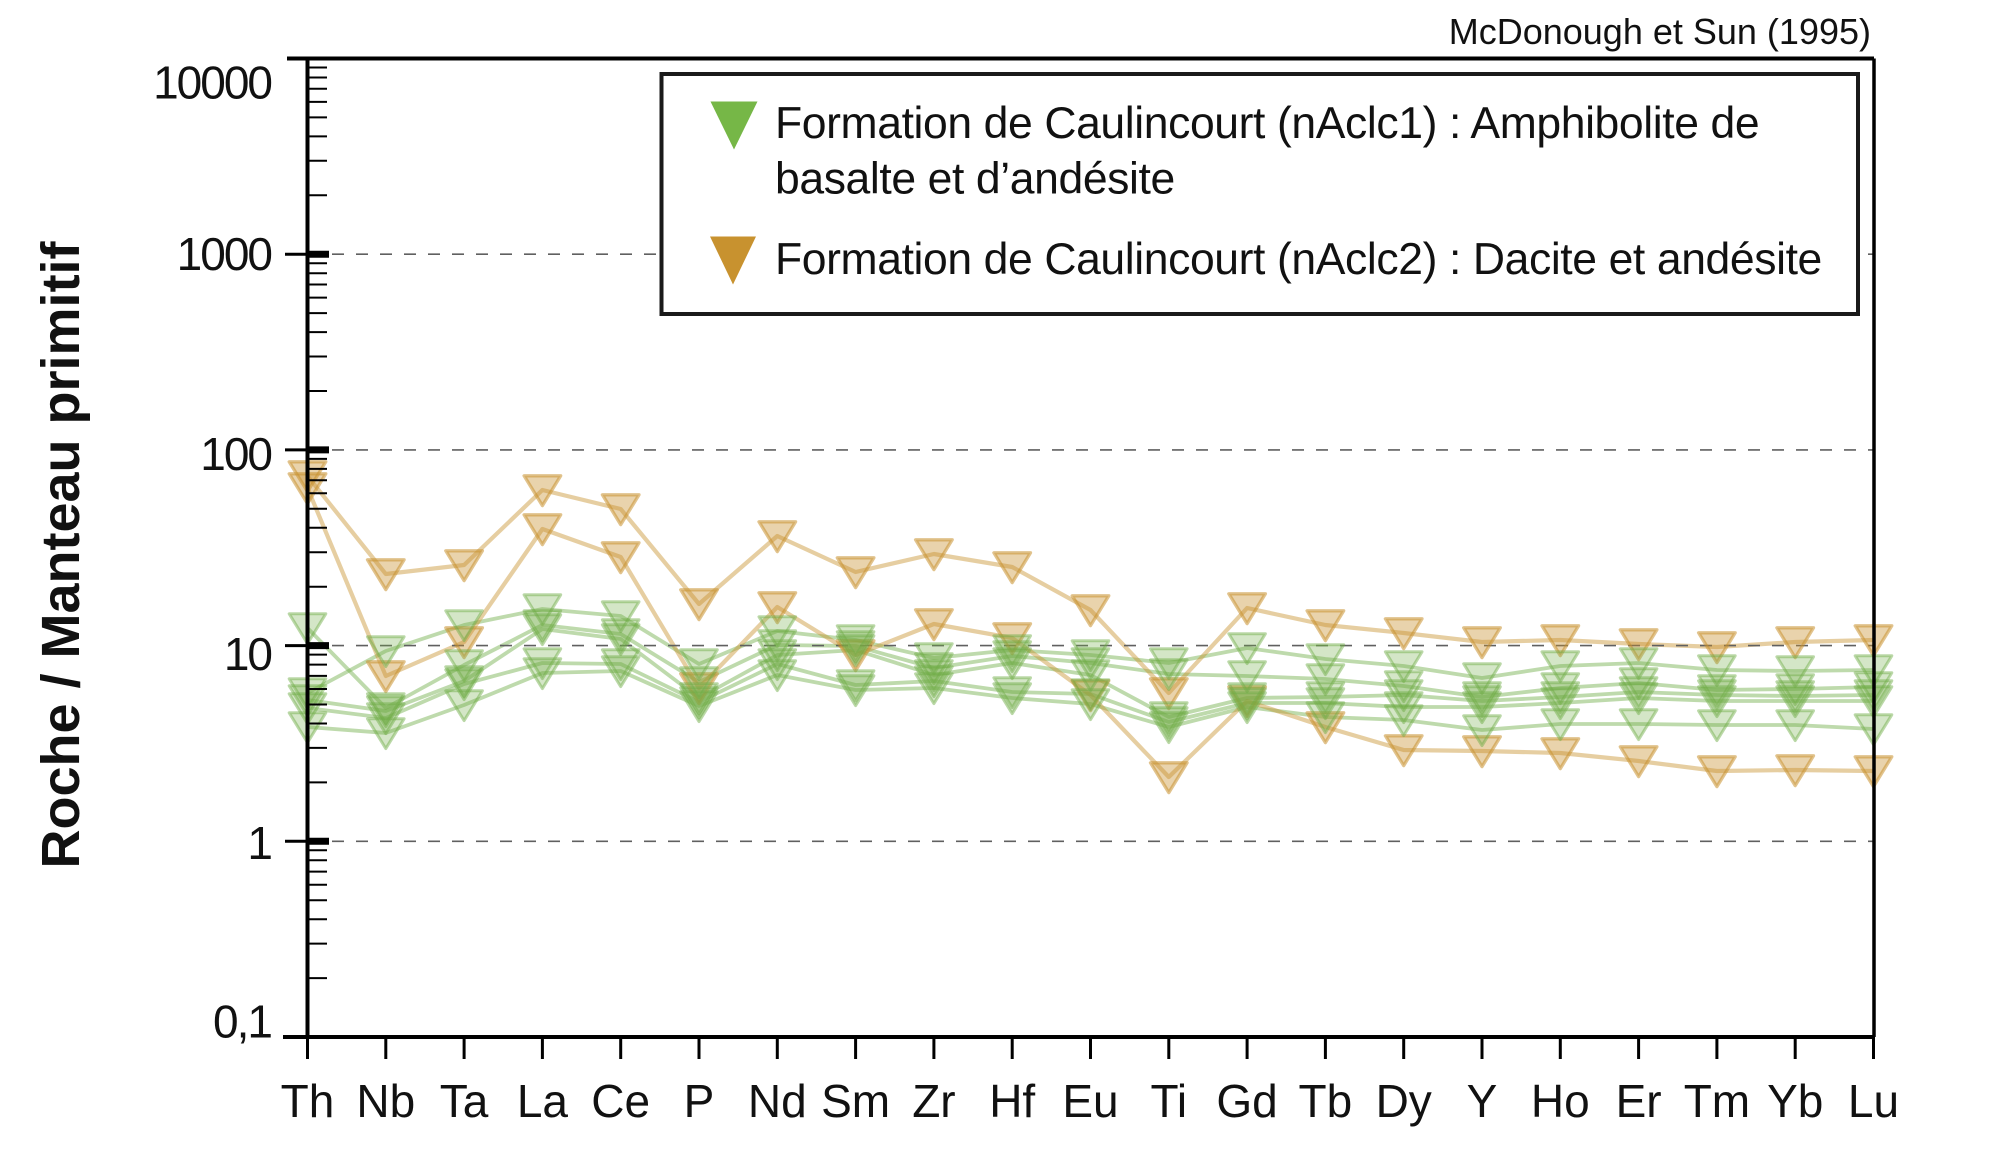  I want to click on svg-text: Ti, so click(1168, 1101).